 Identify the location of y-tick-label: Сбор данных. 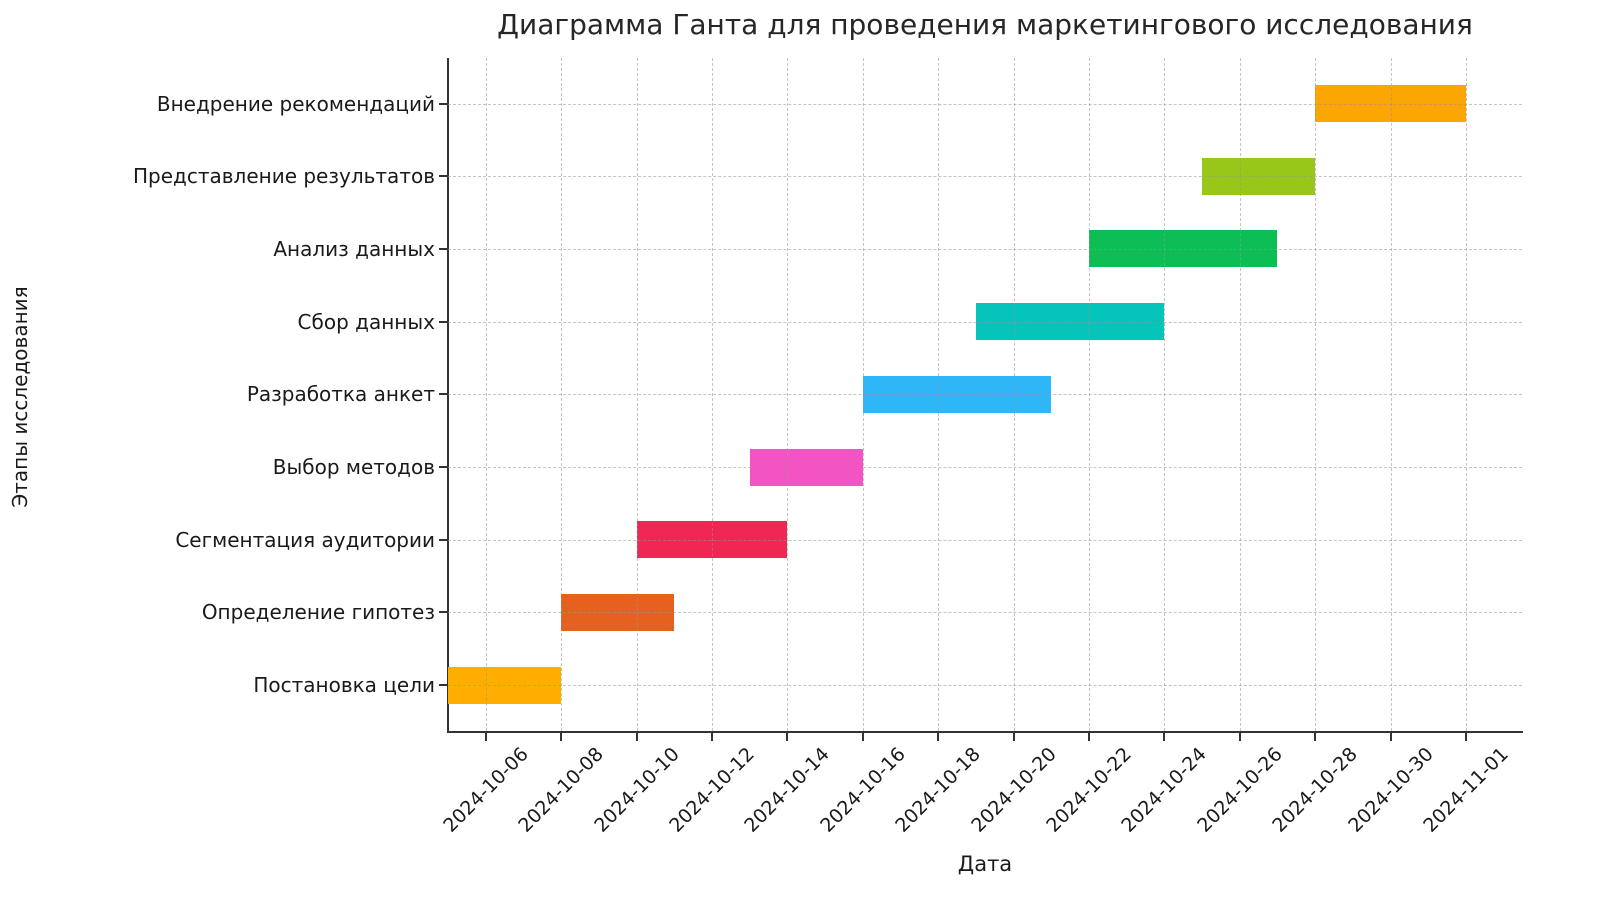
(366, 321).